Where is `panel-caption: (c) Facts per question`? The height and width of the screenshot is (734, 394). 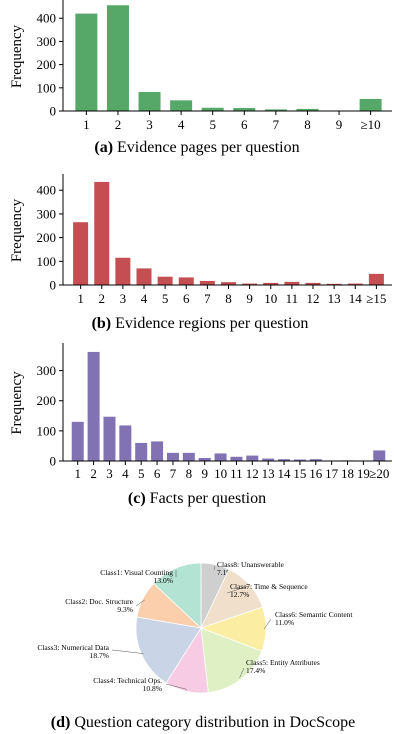
panel-caption: (c) Facts per question is located at coordinates (197, 498).